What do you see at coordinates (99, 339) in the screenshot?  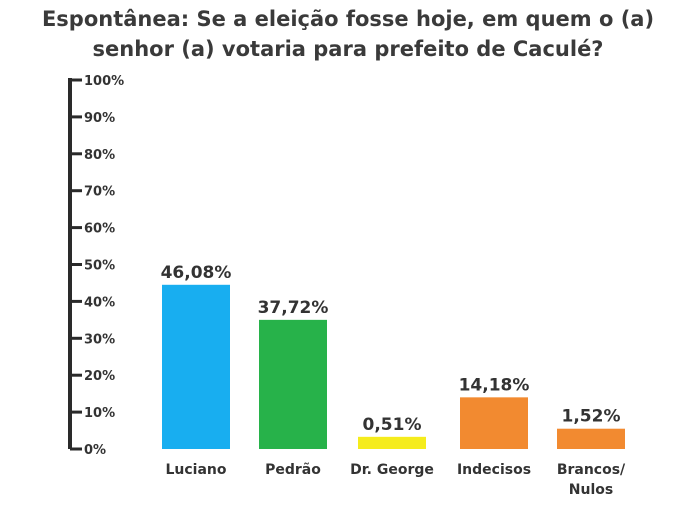 I see `y-tick-label: 30%` at bounding box center [99, 339].